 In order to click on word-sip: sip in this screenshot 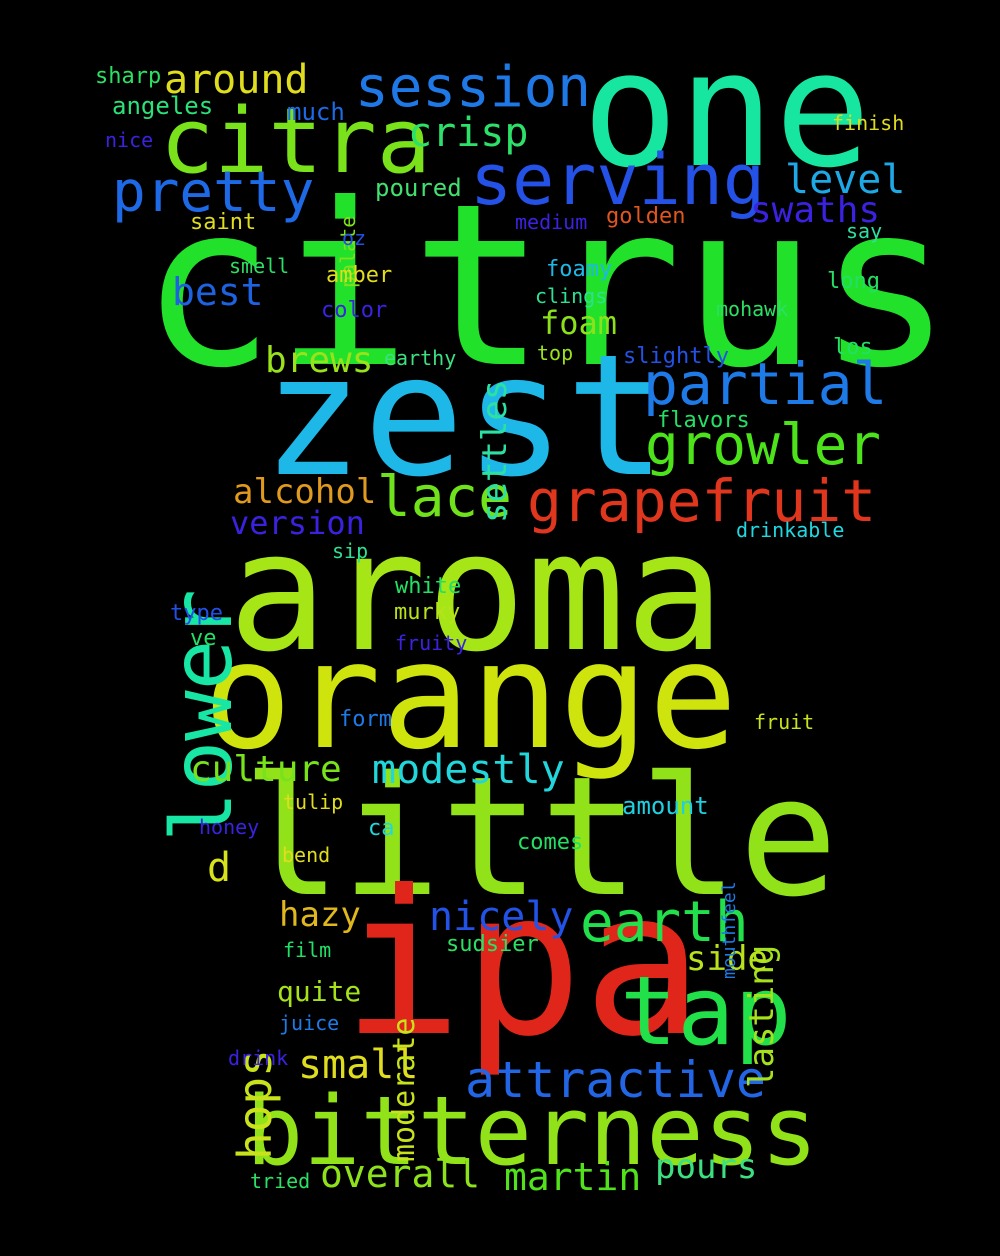, I will do `click(350, 551)`.